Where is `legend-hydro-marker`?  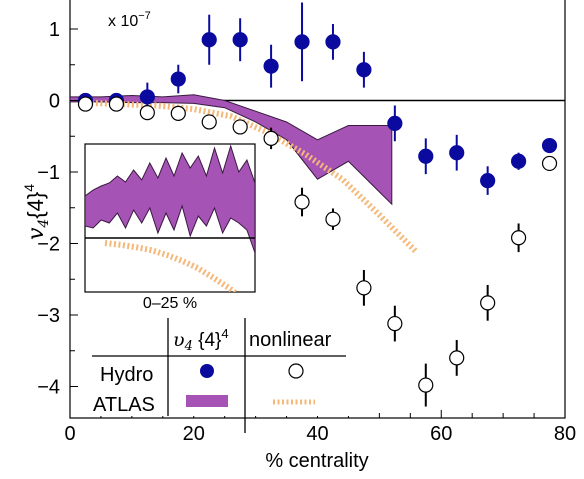
legend-hydro-marker is located at coordinates (207, 371).